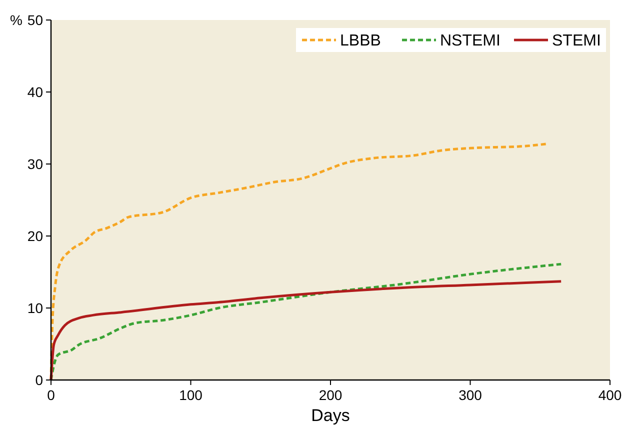  What do you see at coordinates (470, 395) in the screenshot?
I see `x-tick-label: 300` at bounding box center [470, 395].